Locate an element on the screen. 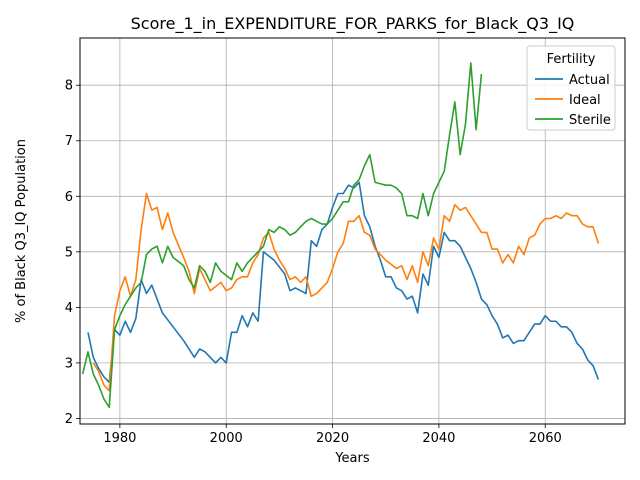 The image size is (640, 480). x-axis-ticks: 1980 2000 2020 2040 2060 is located at coordinates (332, 435).